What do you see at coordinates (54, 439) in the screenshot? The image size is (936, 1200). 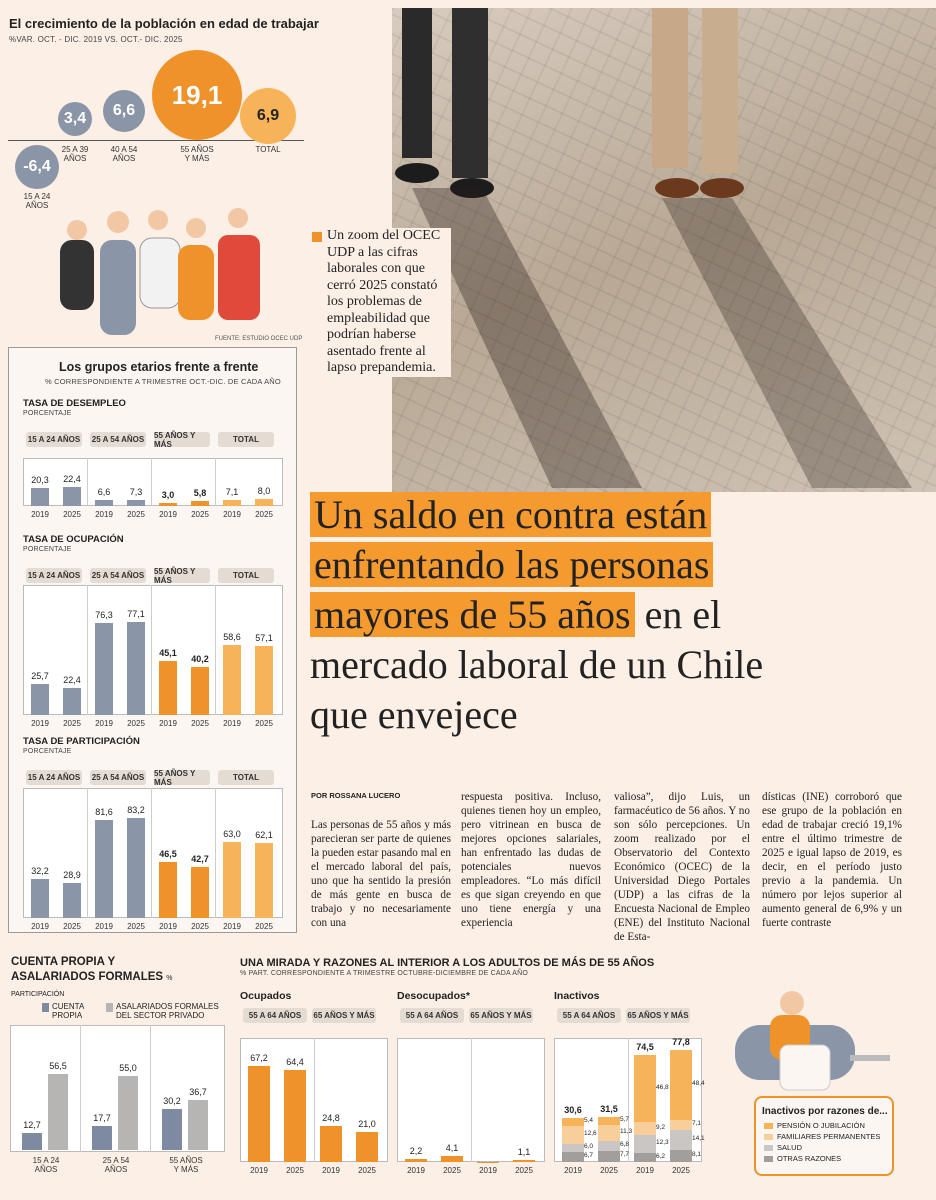 I see `category-pill: 15 A 24 AÑOS` at bounding box center [54, 439].